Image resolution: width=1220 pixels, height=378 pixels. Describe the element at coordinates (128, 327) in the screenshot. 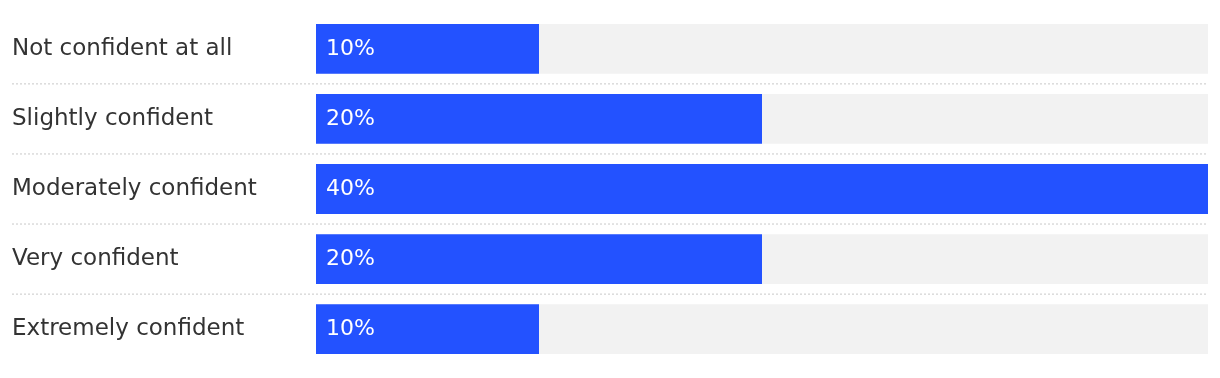

I see `y-tick-label: Extremely confident` at that location.